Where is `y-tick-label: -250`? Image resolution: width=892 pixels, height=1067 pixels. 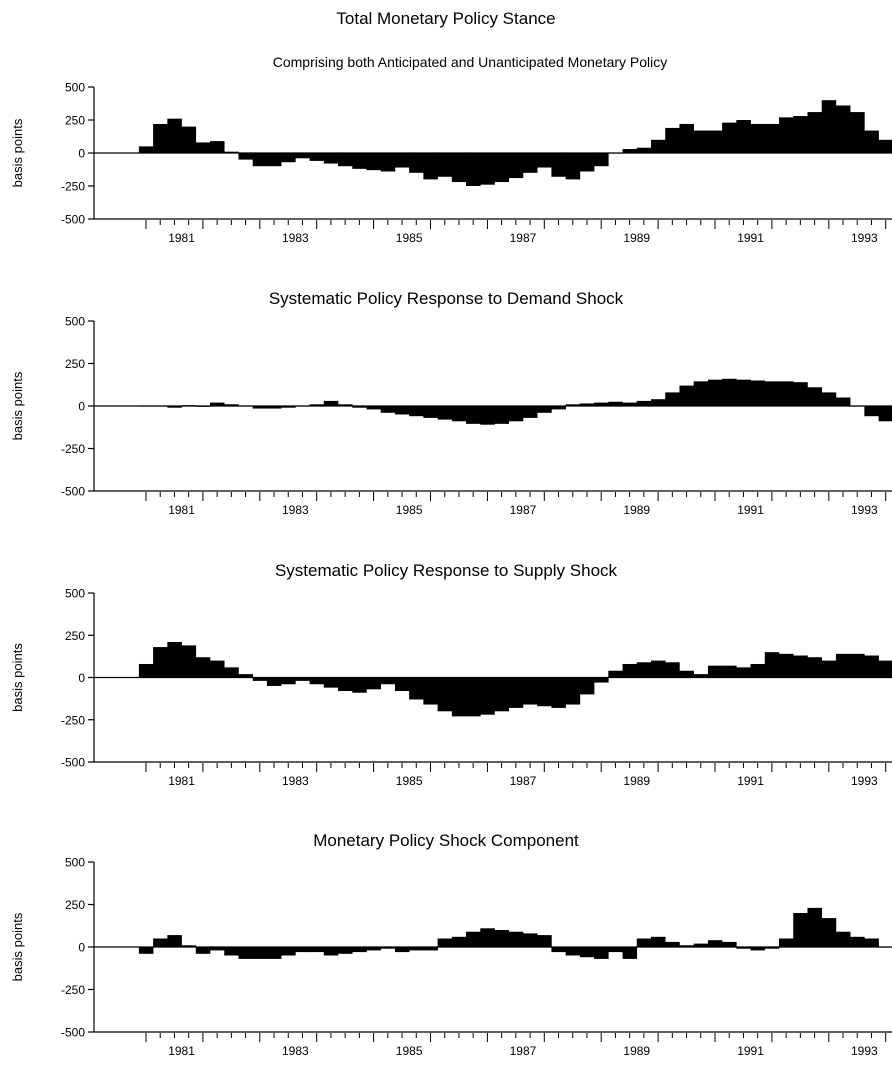
y-tick-label: -250 is located at coordinates (73, 187).